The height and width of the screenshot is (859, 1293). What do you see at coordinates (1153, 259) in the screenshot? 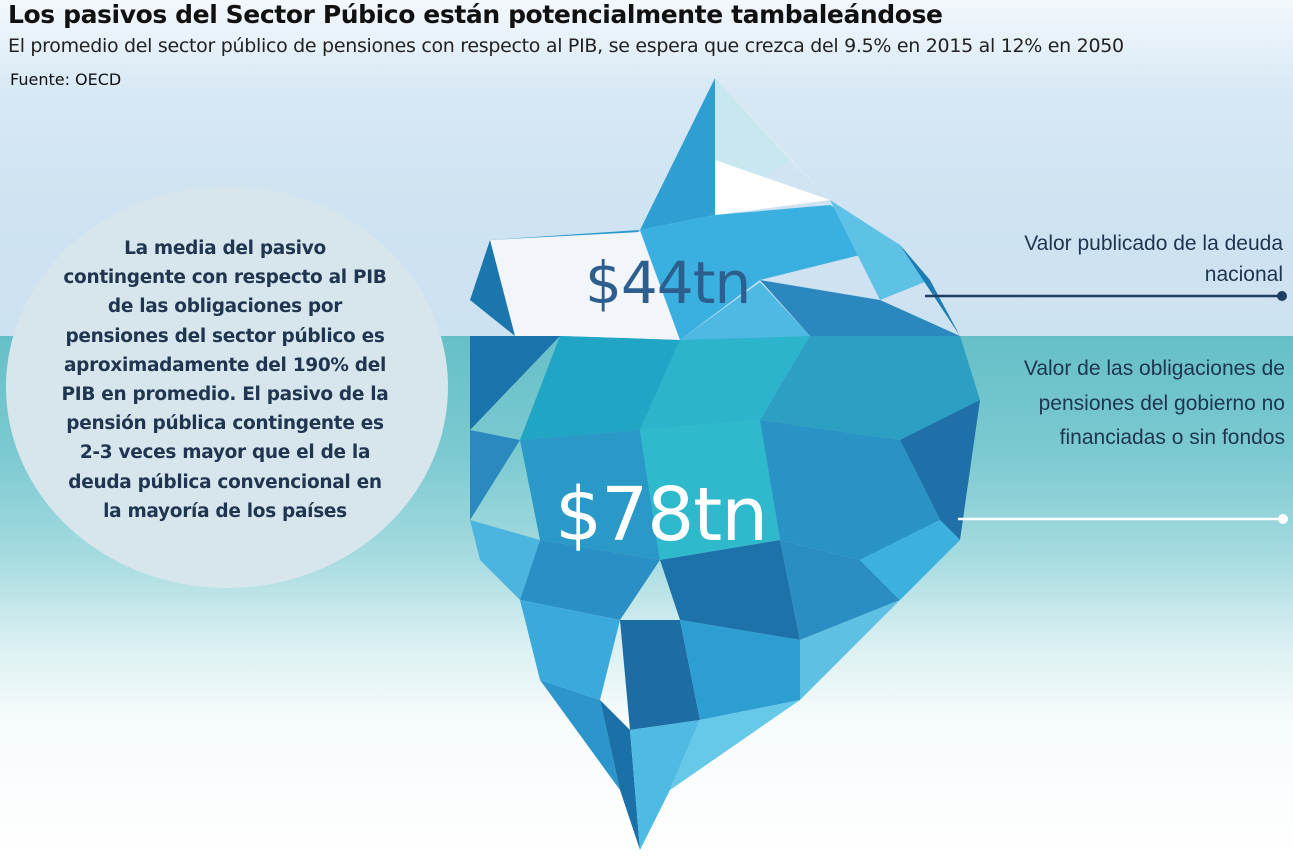
I see `national-debt-label: Valor publicado de la deuda nacional` at bounding box center [1153, 259].